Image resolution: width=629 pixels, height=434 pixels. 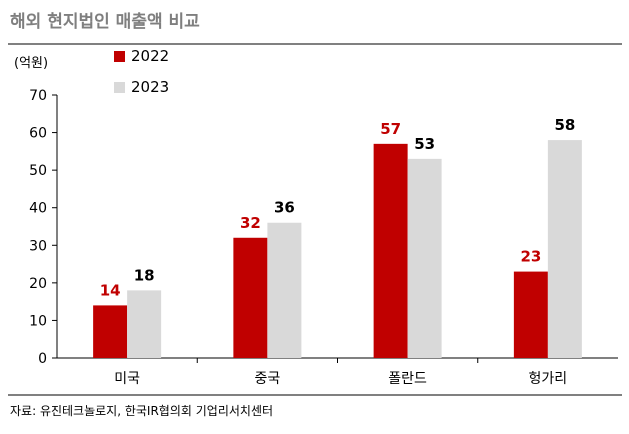 What do you see at coordinates (38, 284) in the screenshot?
I see `y-tick-label: 20` at bounding box center [38, 284].